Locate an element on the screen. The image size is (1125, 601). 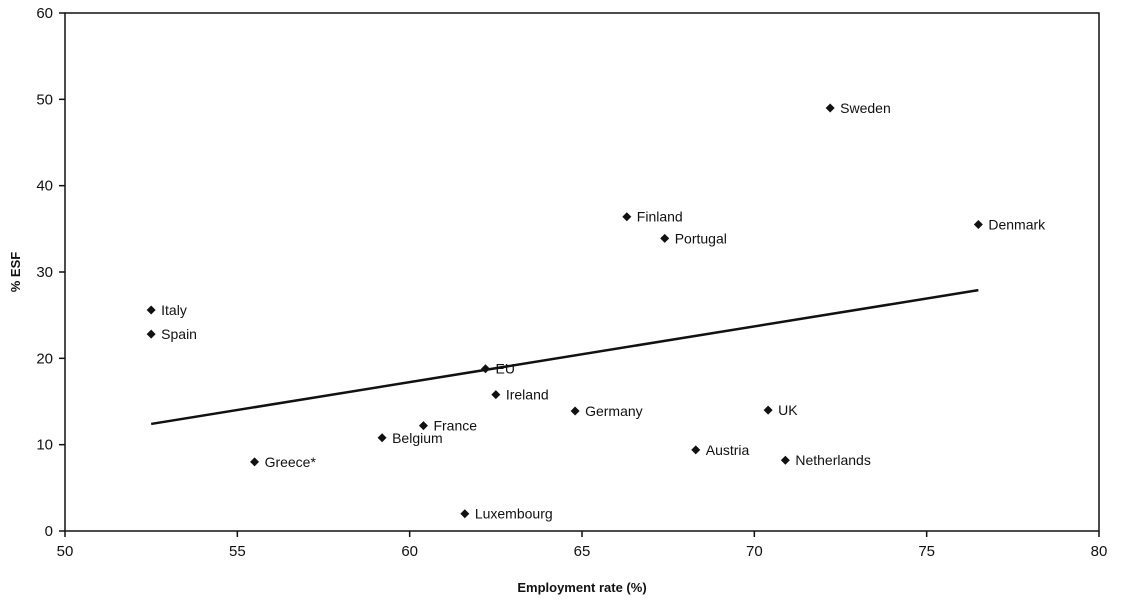
data-point-finland is located at coordinates (627, 217).